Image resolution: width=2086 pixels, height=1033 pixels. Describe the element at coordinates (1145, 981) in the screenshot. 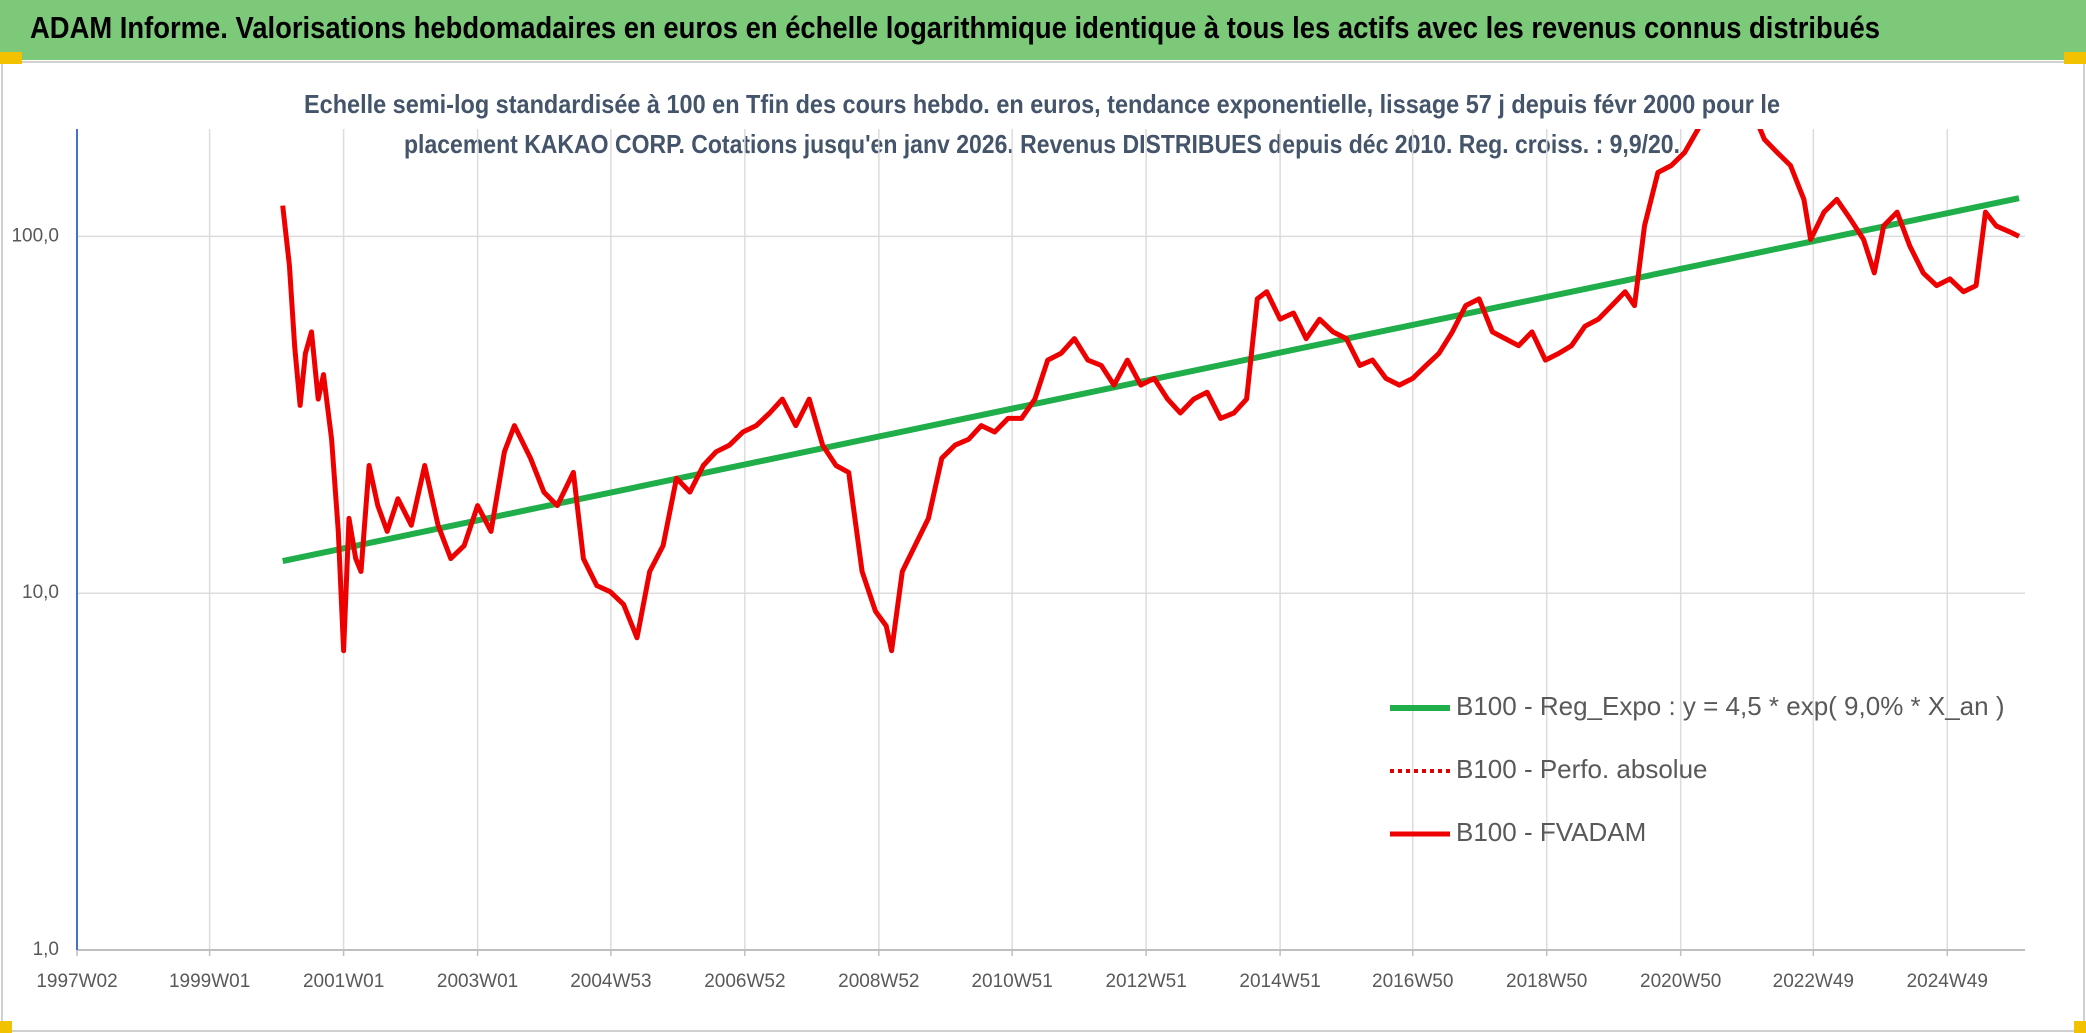

I see `x-tick-label: 2012W51` at that location.